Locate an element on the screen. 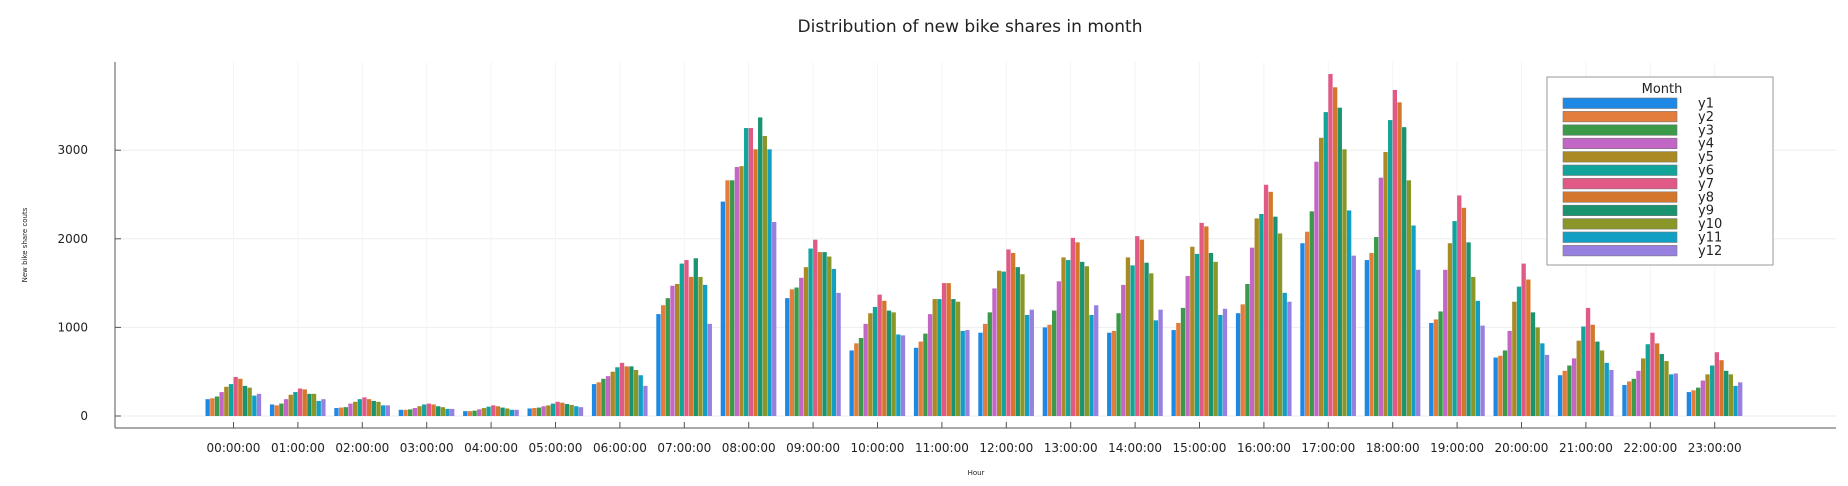  x-tick-label: 11:00:00 is located at coordinates (942, 448).